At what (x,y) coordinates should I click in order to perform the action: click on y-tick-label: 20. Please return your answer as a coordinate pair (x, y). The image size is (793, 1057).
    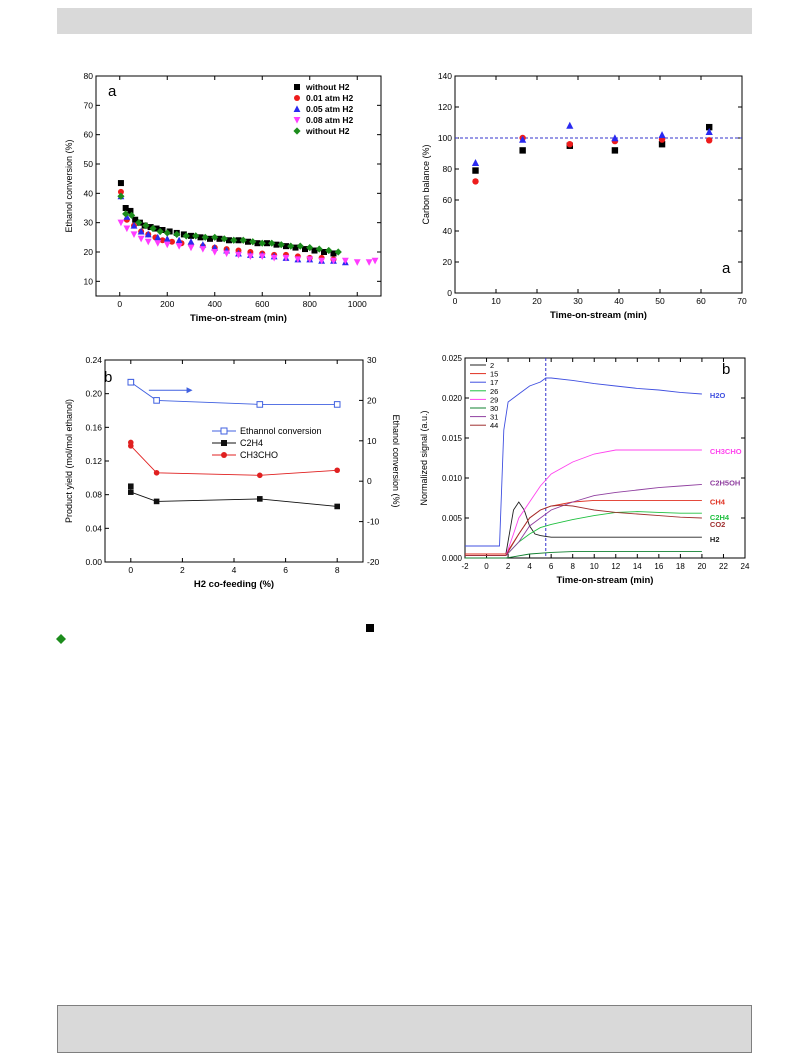
    Looking at the image, I should click on (448, 262).